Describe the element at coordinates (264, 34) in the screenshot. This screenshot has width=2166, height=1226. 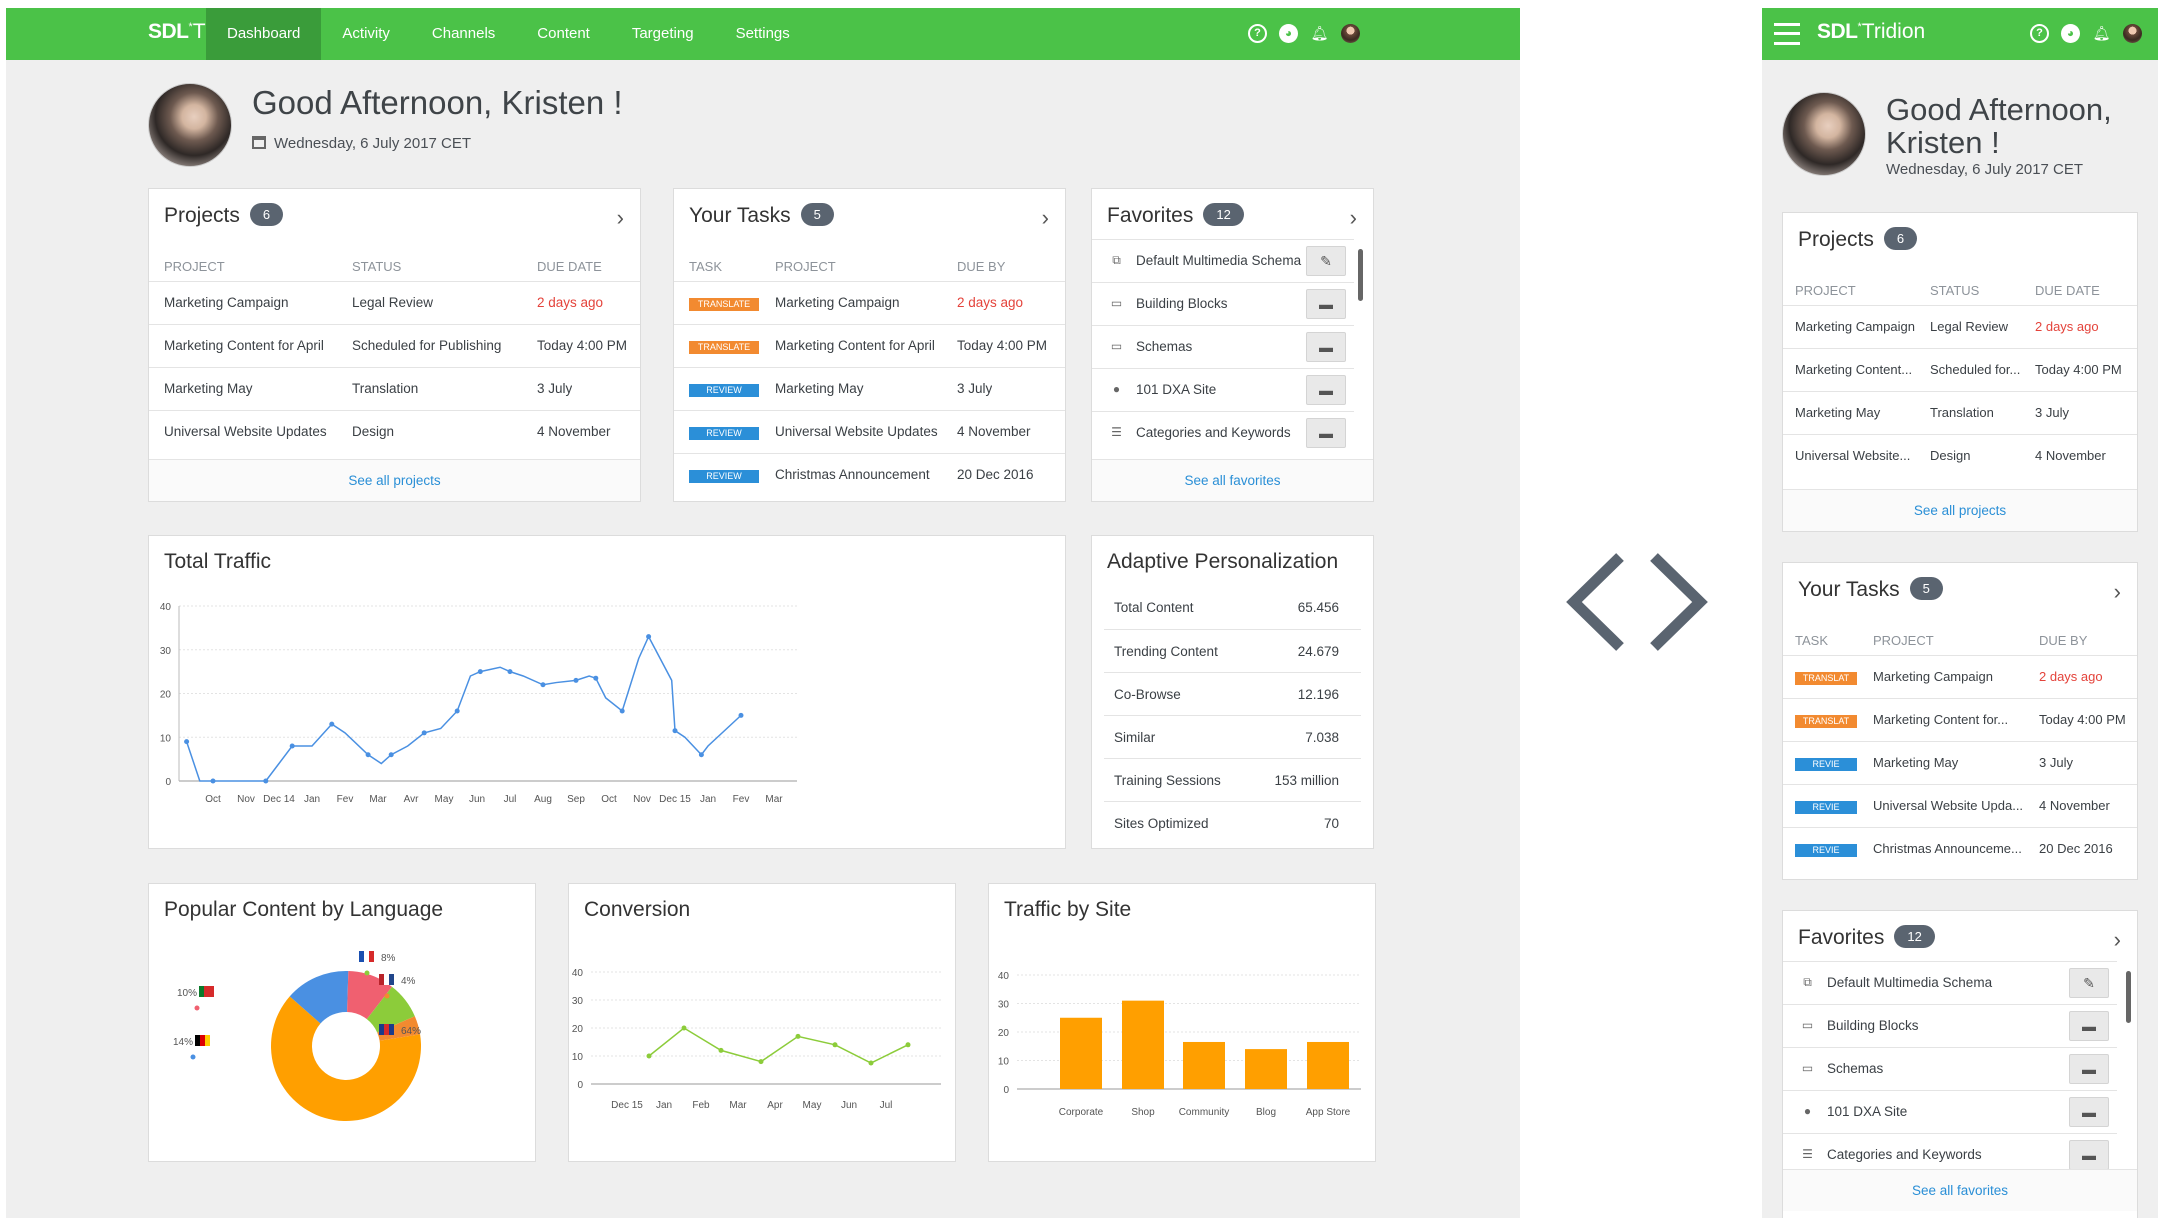
I see `nav-tab-dashboard: Dashboard` at that location.